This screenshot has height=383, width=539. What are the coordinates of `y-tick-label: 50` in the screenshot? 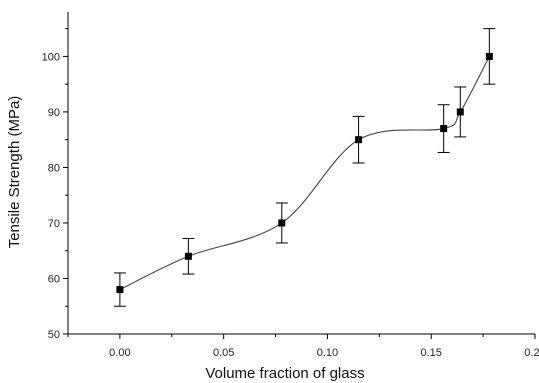 It's located at (54, 335).